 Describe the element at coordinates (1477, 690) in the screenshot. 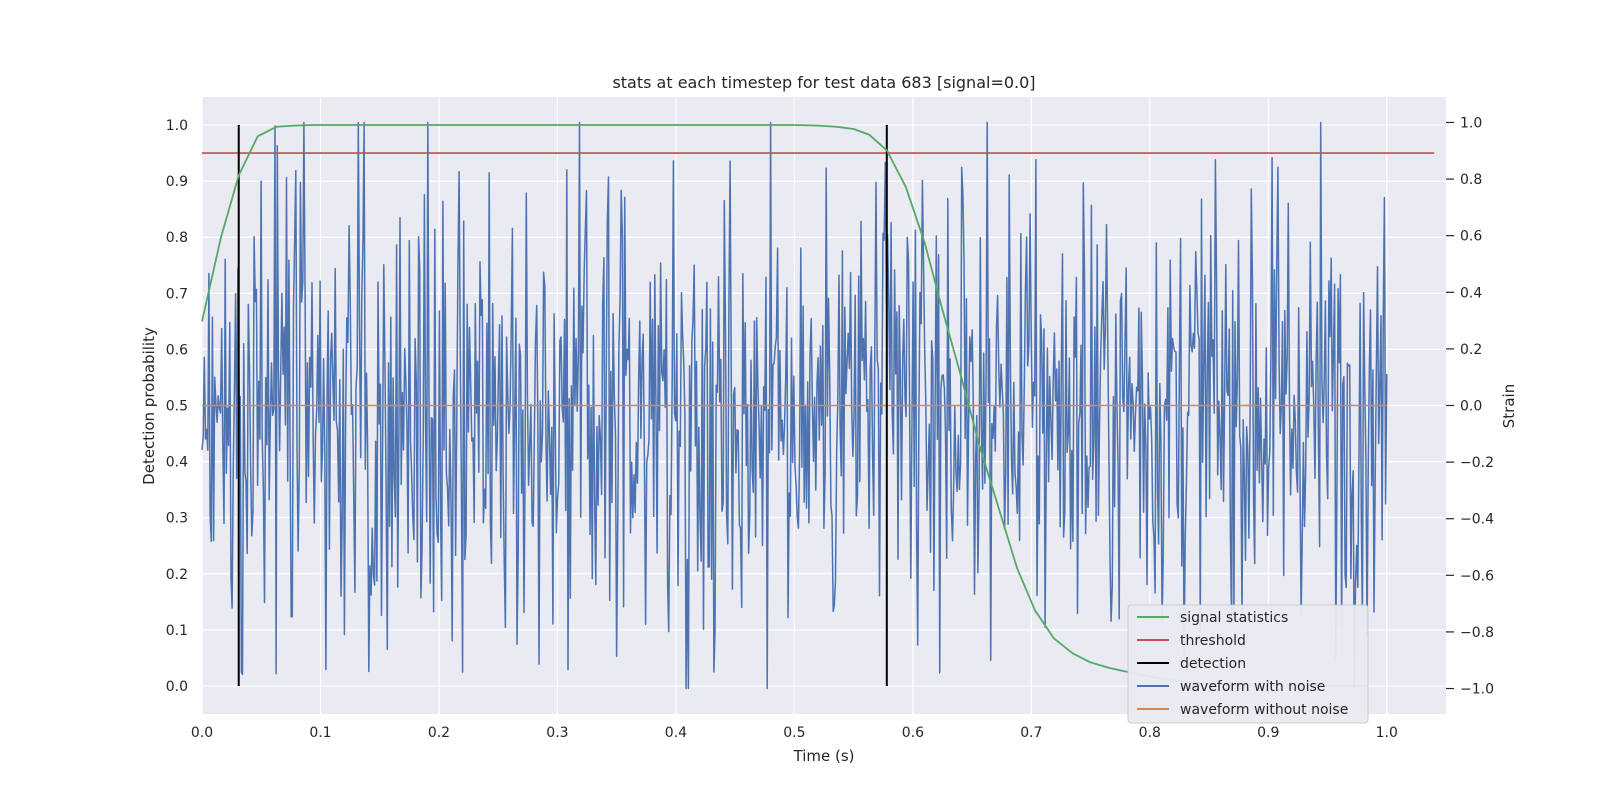

I see `y2-tick-label: −1.0` at that location.